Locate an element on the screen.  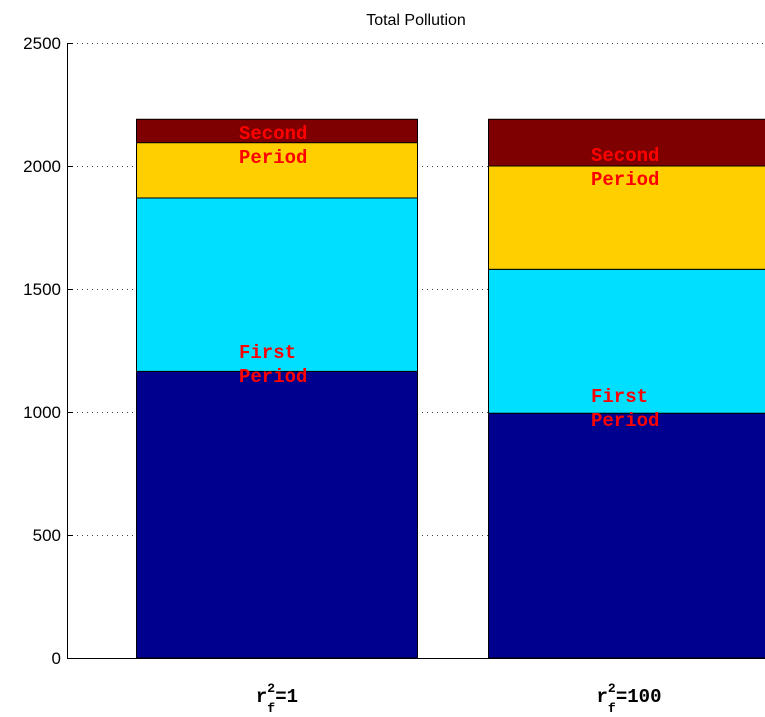
annotation-1-line-0: Second is located at coordinates (273, 134).